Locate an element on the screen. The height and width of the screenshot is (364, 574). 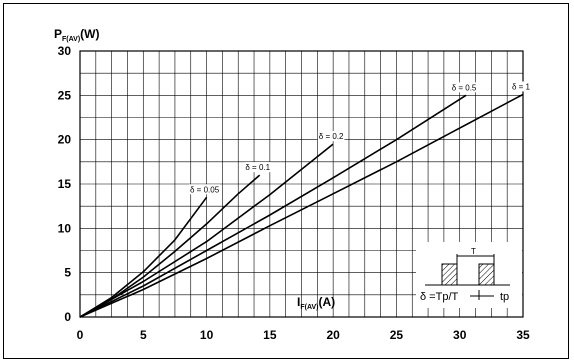
y-tick-label: 20 is located at coordinates (65, 140).